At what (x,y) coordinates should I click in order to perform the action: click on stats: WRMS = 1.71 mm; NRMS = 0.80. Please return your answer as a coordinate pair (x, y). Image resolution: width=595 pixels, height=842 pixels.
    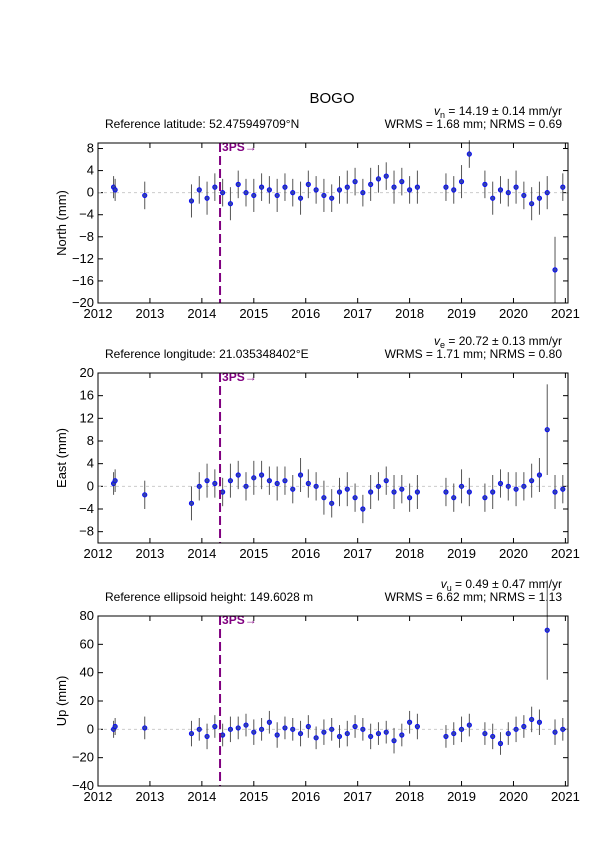
    Looking at the image, I should click on (474, 354).